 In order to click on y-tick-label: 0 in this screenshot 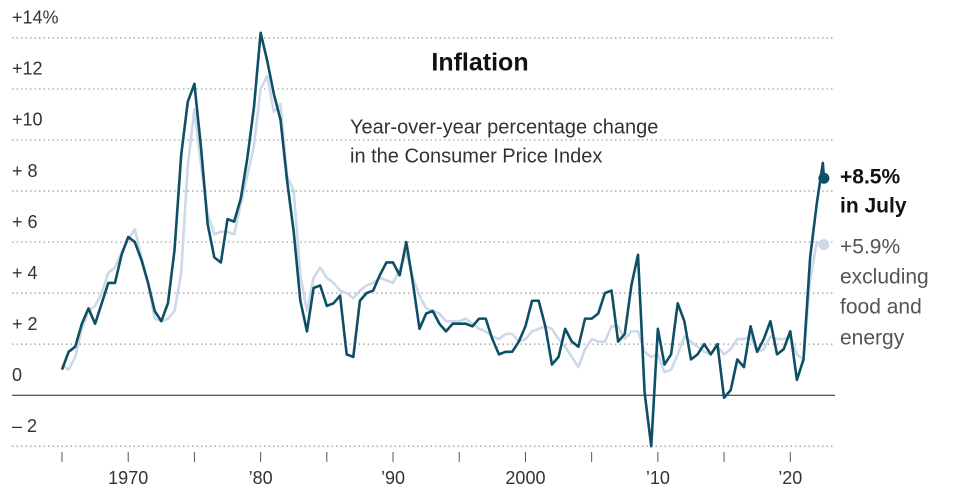, I will do `click(17, 375)`.